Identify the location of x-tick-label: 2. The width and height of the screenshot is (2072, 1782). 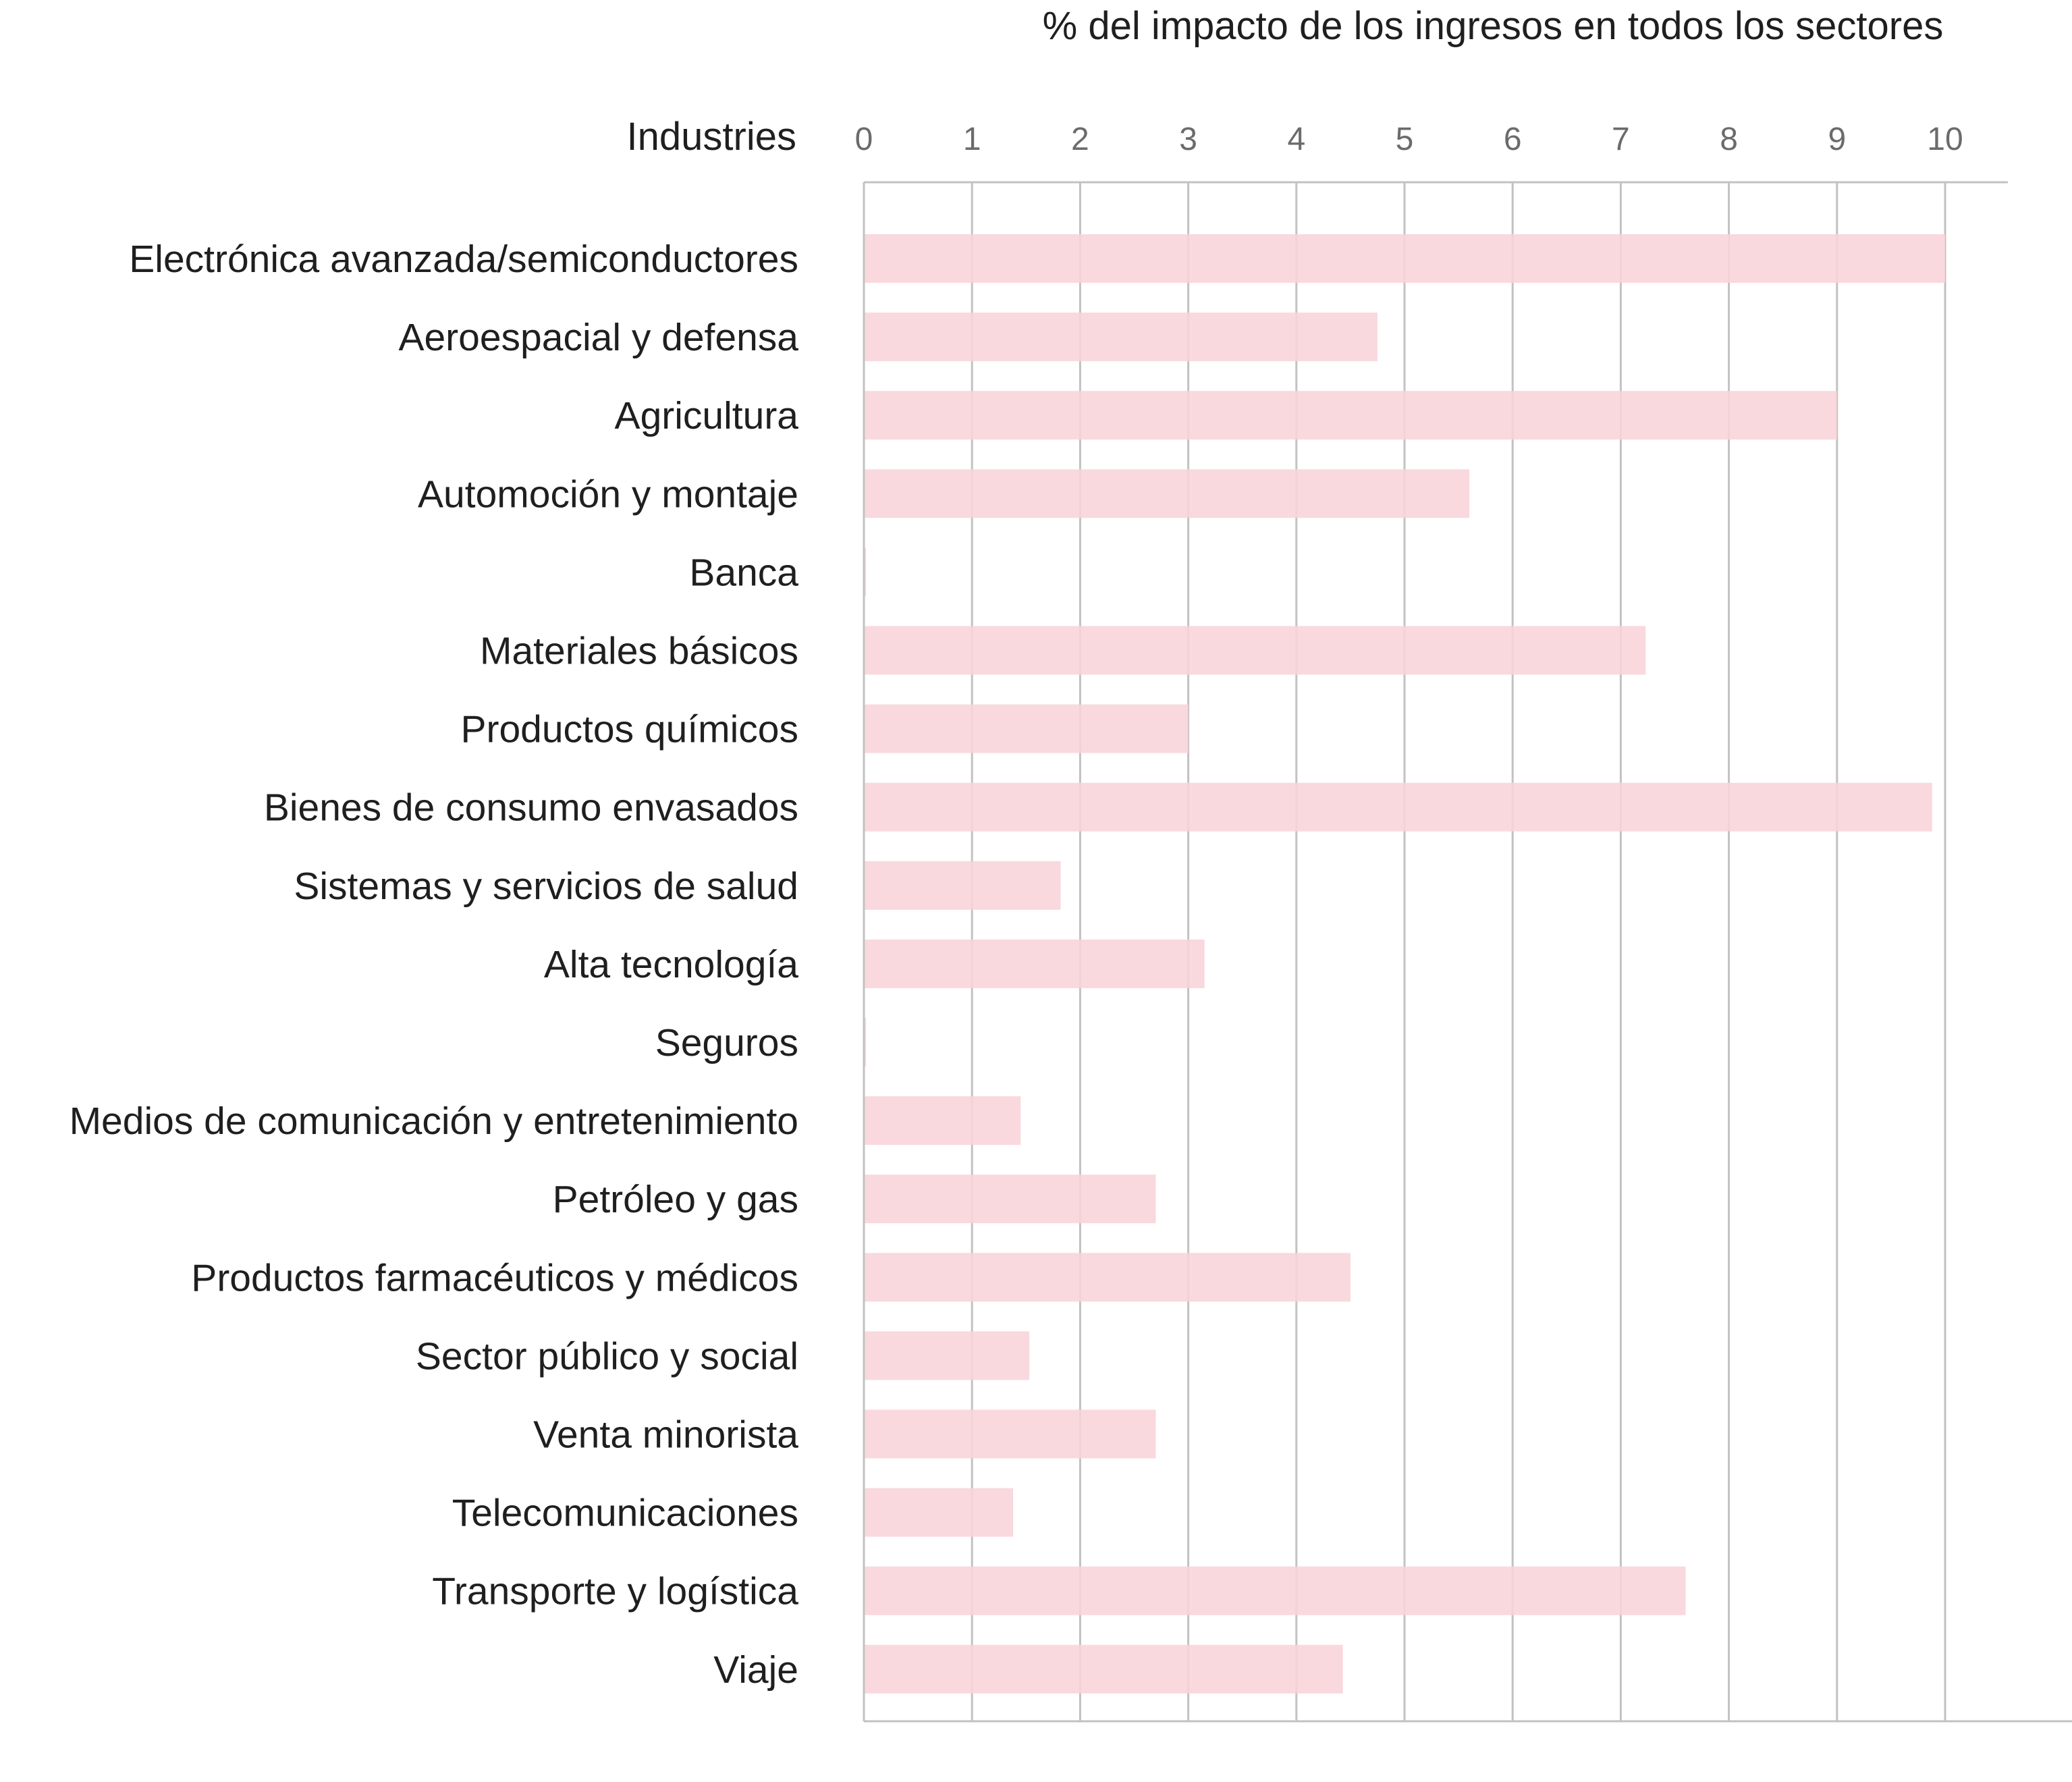
(1080, 139).